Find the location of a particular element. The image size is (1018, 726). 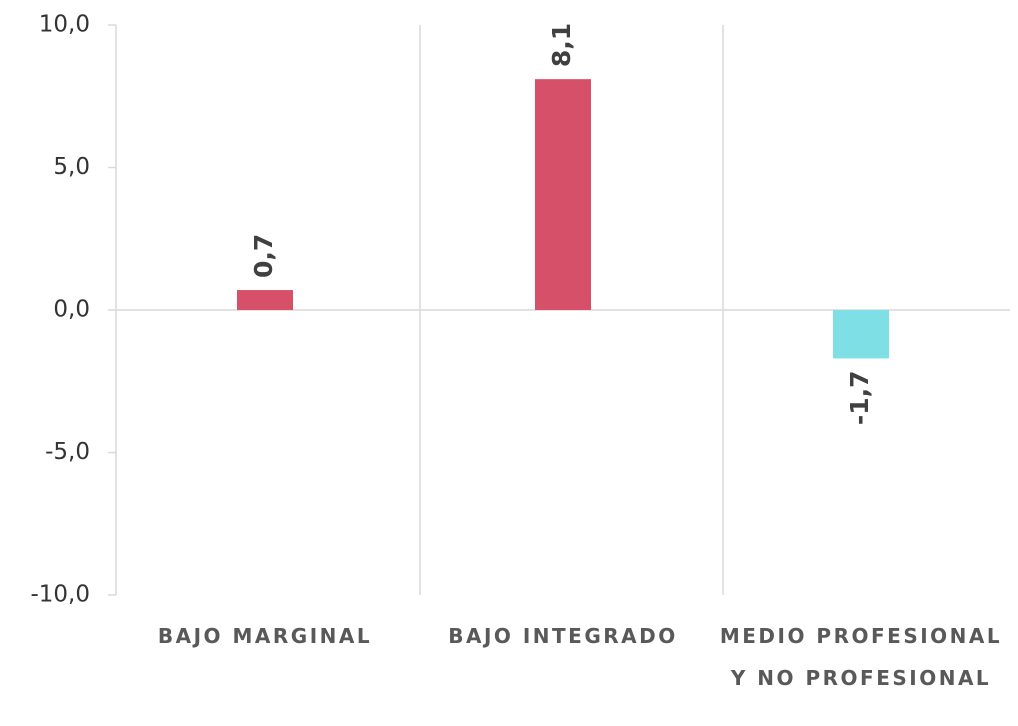

y-tick-label: 0,0 is located at coordinates (71, 310).